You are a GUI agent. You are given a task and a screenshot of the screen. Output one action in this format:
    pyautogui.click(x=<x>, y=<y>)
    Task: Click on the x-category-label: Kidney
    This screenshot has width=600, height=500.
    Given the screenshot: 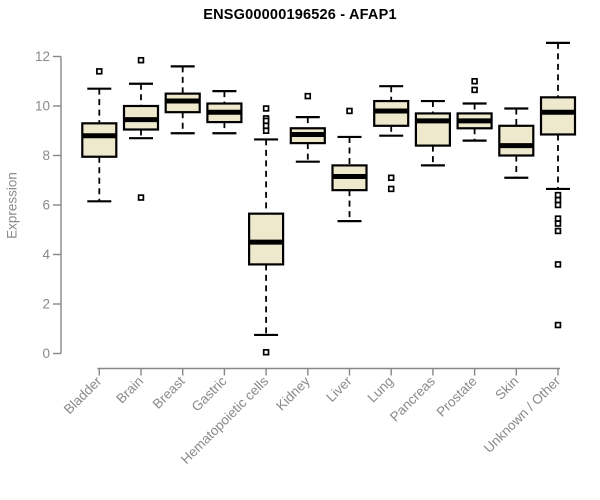 What is the action you would take?
    pyautogui.click(x=293, y=393)
    